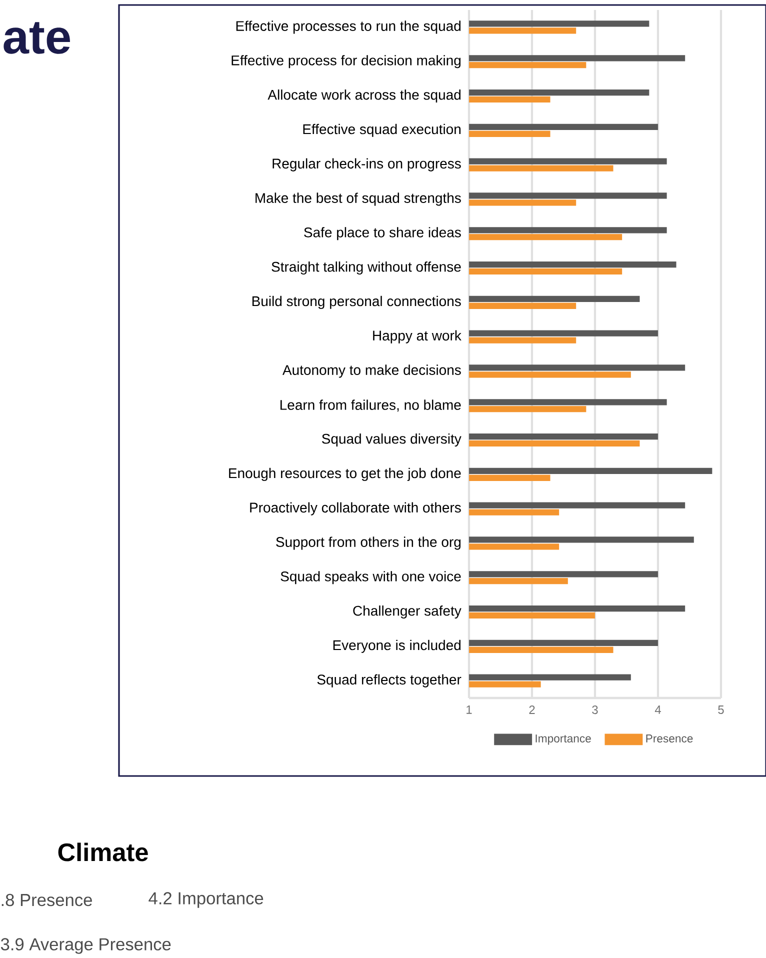 The width and height of the screenshot is (766, 958). Describe the element at coordinates (206, 900) in the screenshot. I see `text: 4.2 Importance` at that location.